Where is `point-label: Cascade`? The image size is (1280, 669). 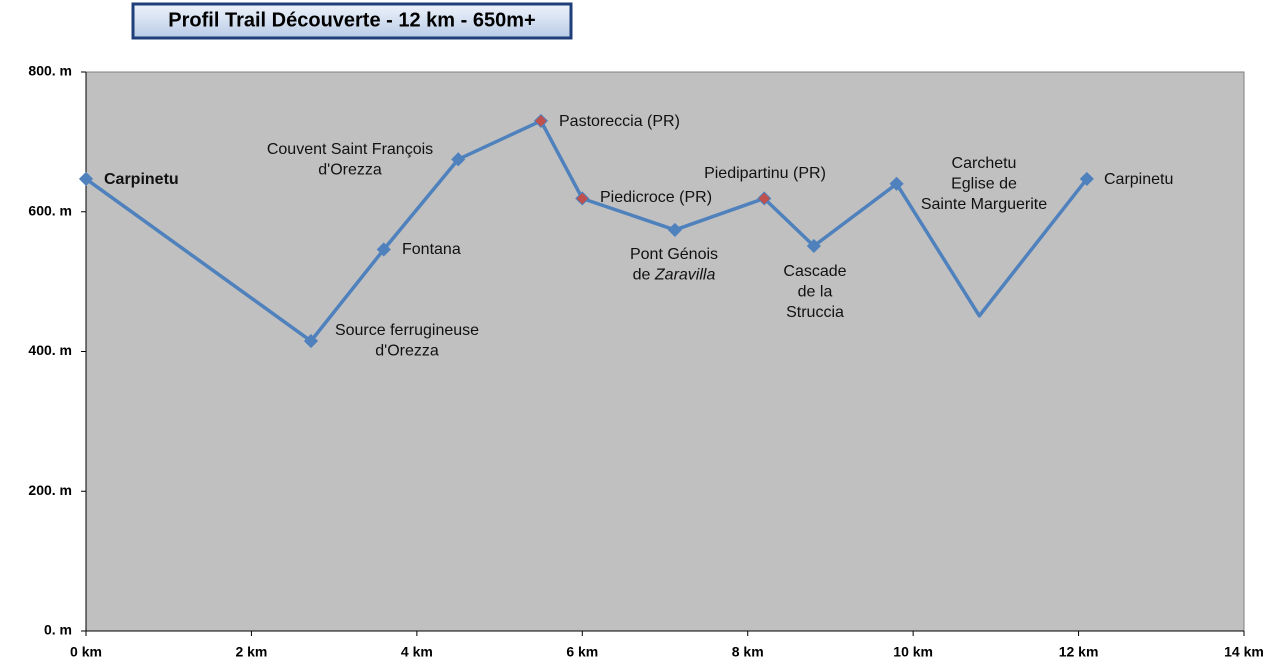 point-label: Cascade is located at coordinates (814, 271).